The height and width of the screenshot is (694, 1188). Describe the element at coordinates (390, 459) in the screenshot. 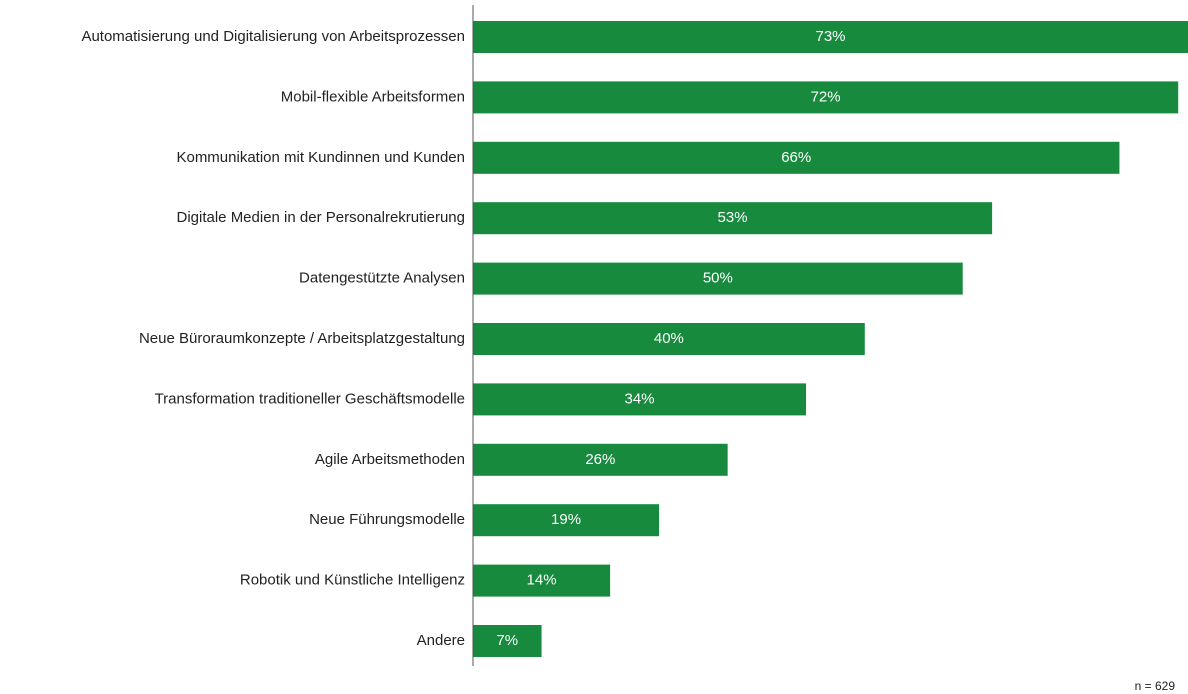

I see `category-label: Agile Arbeitsmethoden` at that location.